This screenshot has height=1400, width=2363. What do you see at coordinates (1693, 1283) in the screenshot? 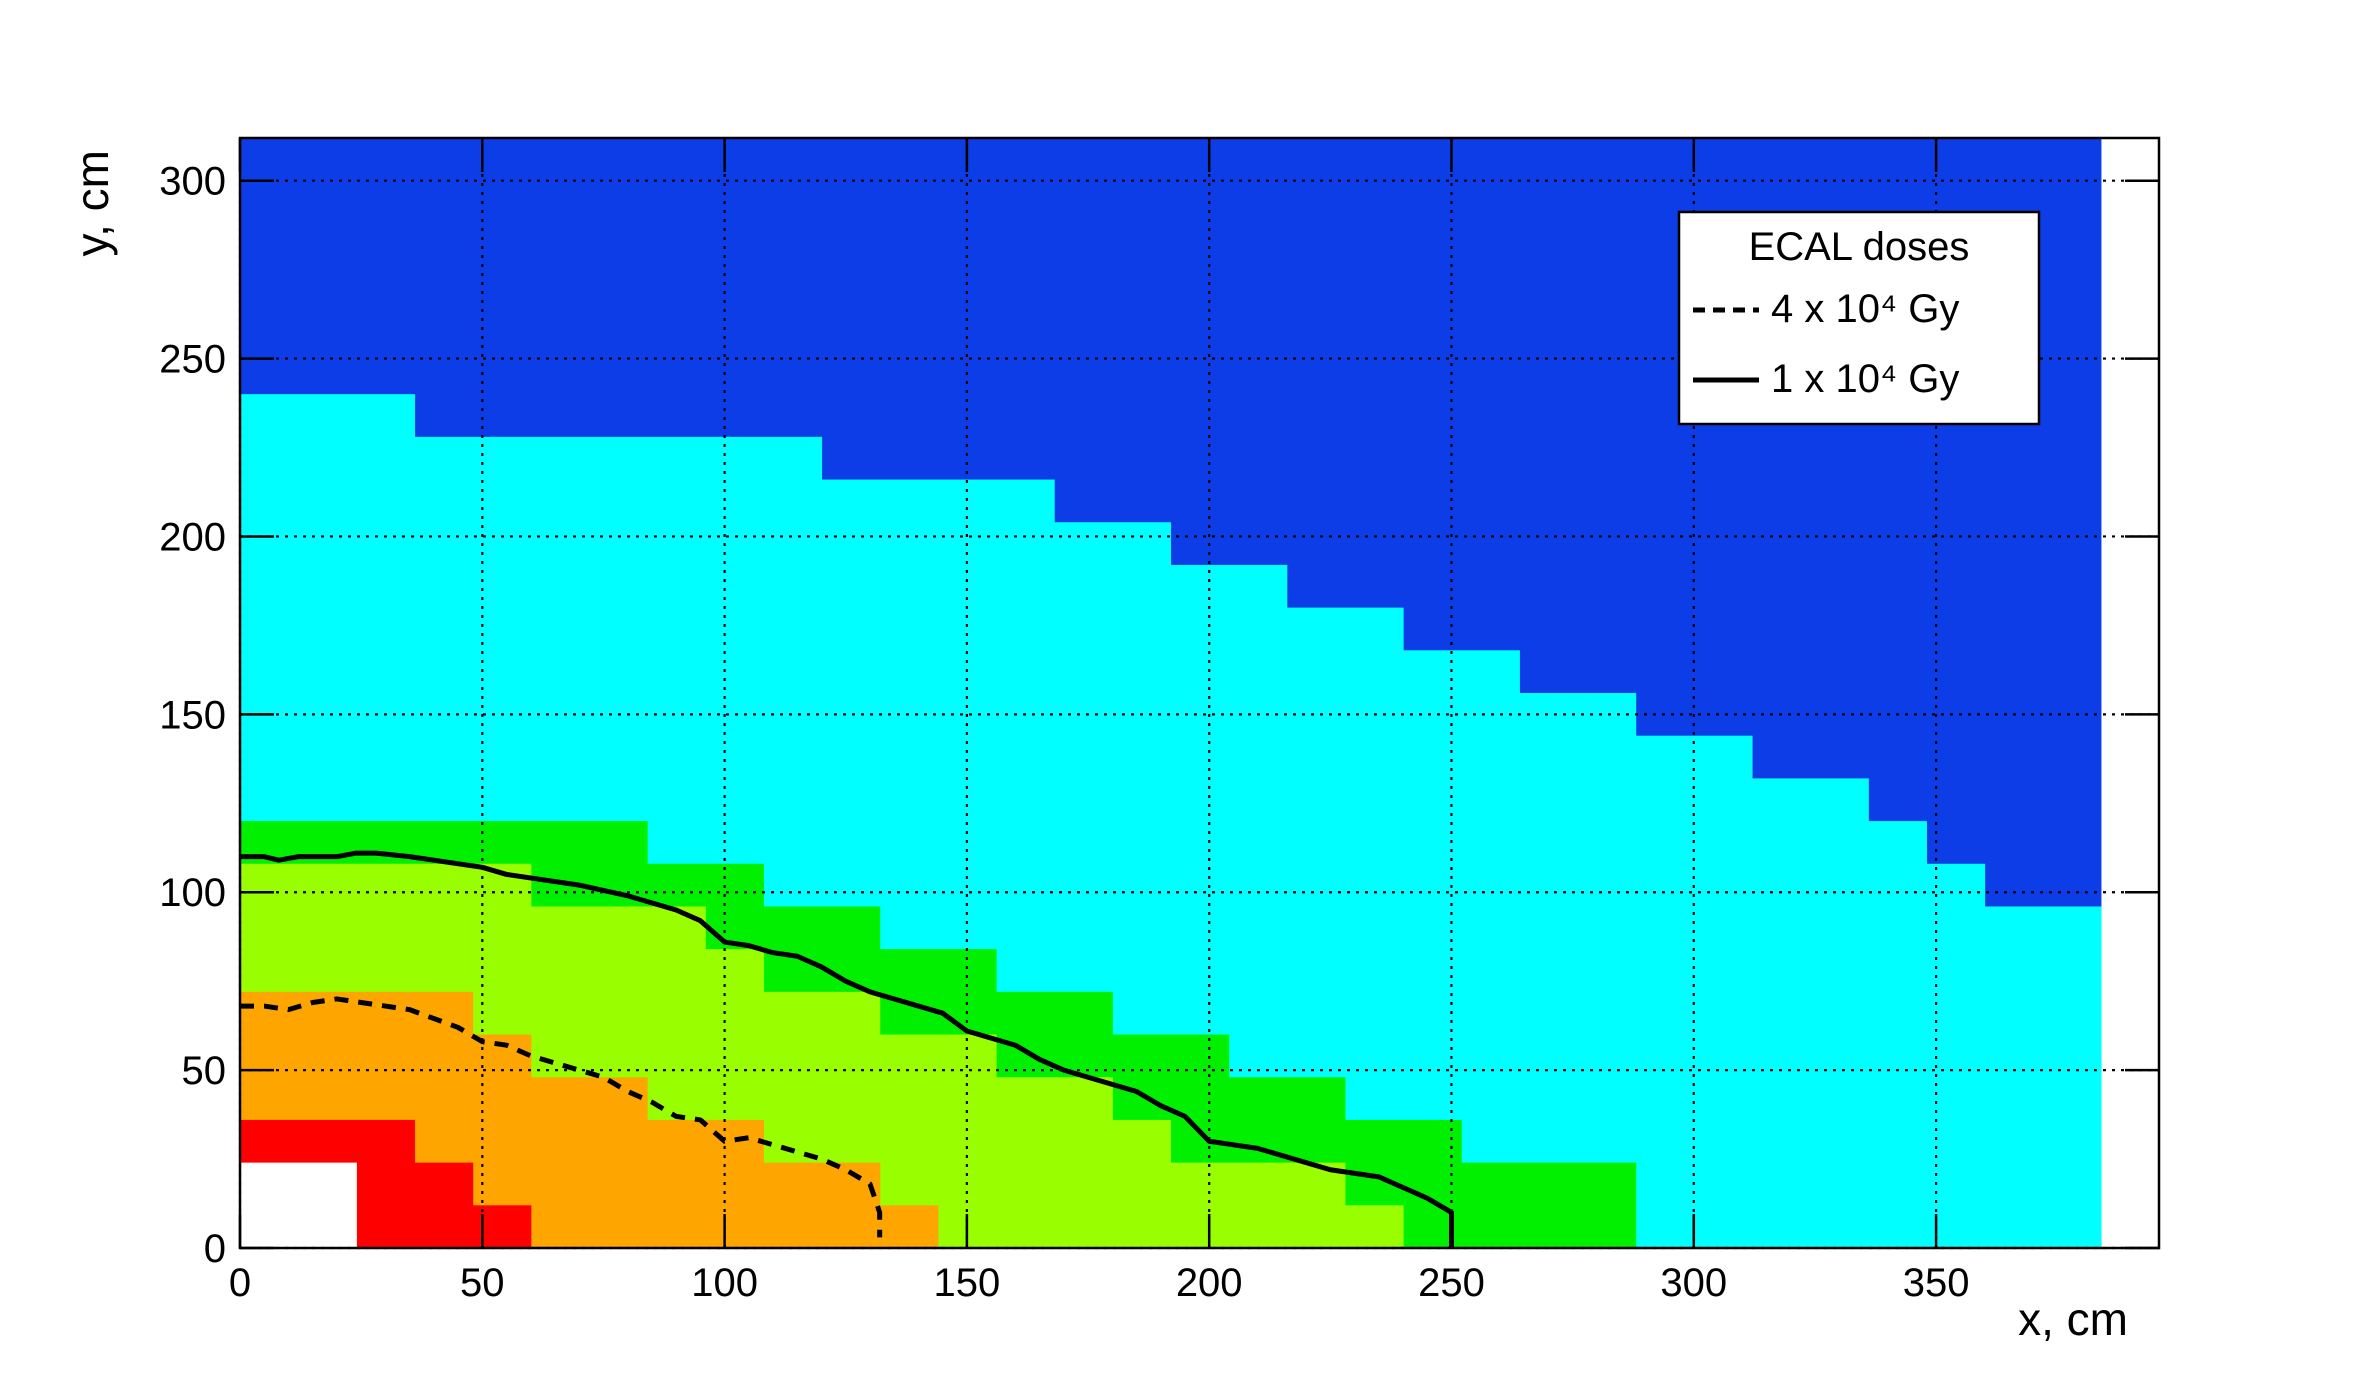
I see `x-tick-label: 300` at bounding box center [1693, 1283].